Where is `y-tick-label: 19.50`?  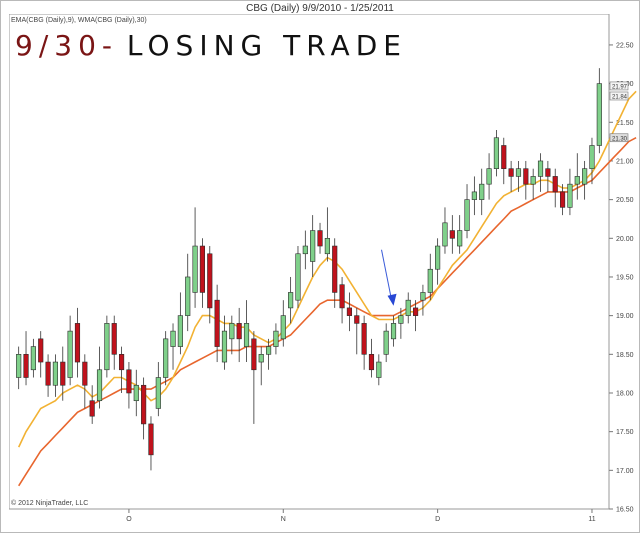
y-tick-label: 19.50 is located at coordinates (625, 277).